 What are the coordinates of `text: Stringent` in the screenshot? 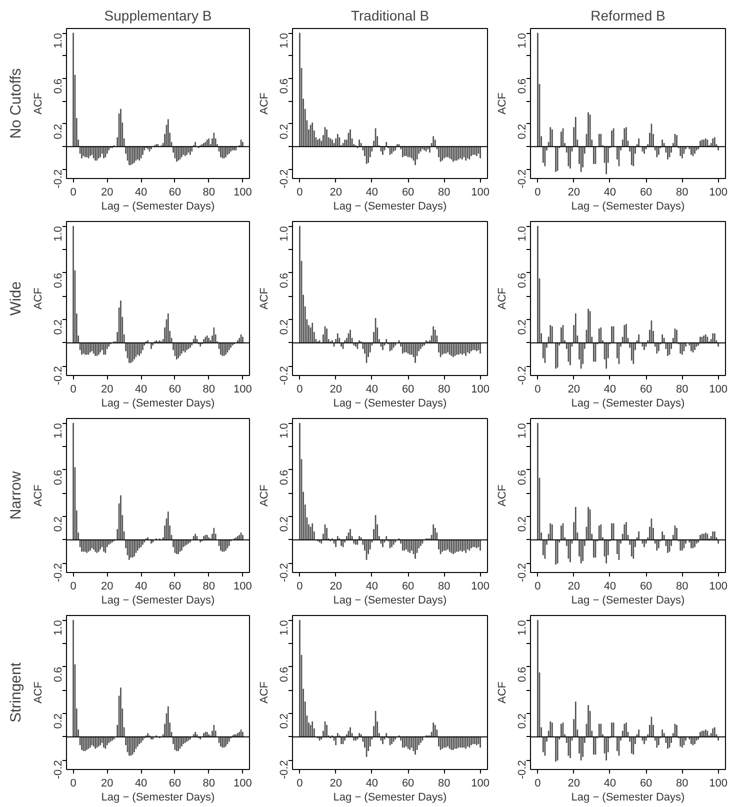 It's located at (16, 692).